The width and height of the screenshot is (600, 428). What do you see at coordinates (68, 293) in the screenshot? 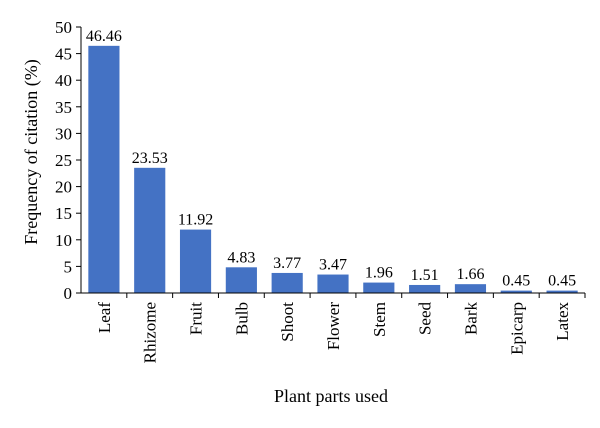
I see `y-tick-label: 0` at bounding box center [68, 293].